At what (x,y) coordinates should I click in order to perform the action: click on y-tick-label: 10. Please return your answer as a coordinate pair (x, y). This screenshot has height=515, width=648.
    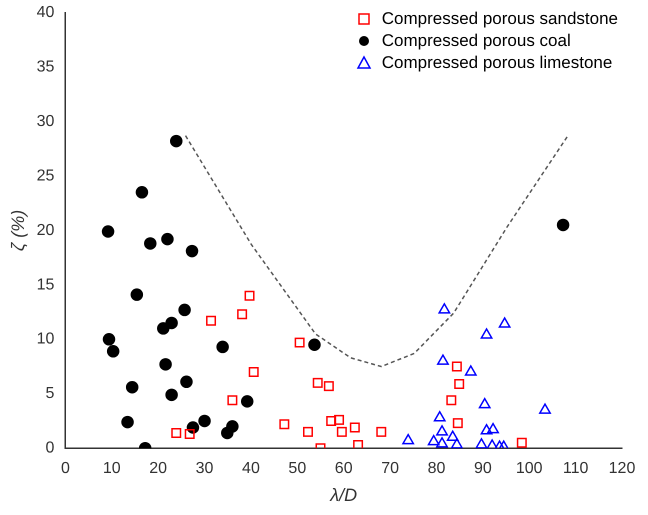
    Looking at the image, I should click on (45, 339).